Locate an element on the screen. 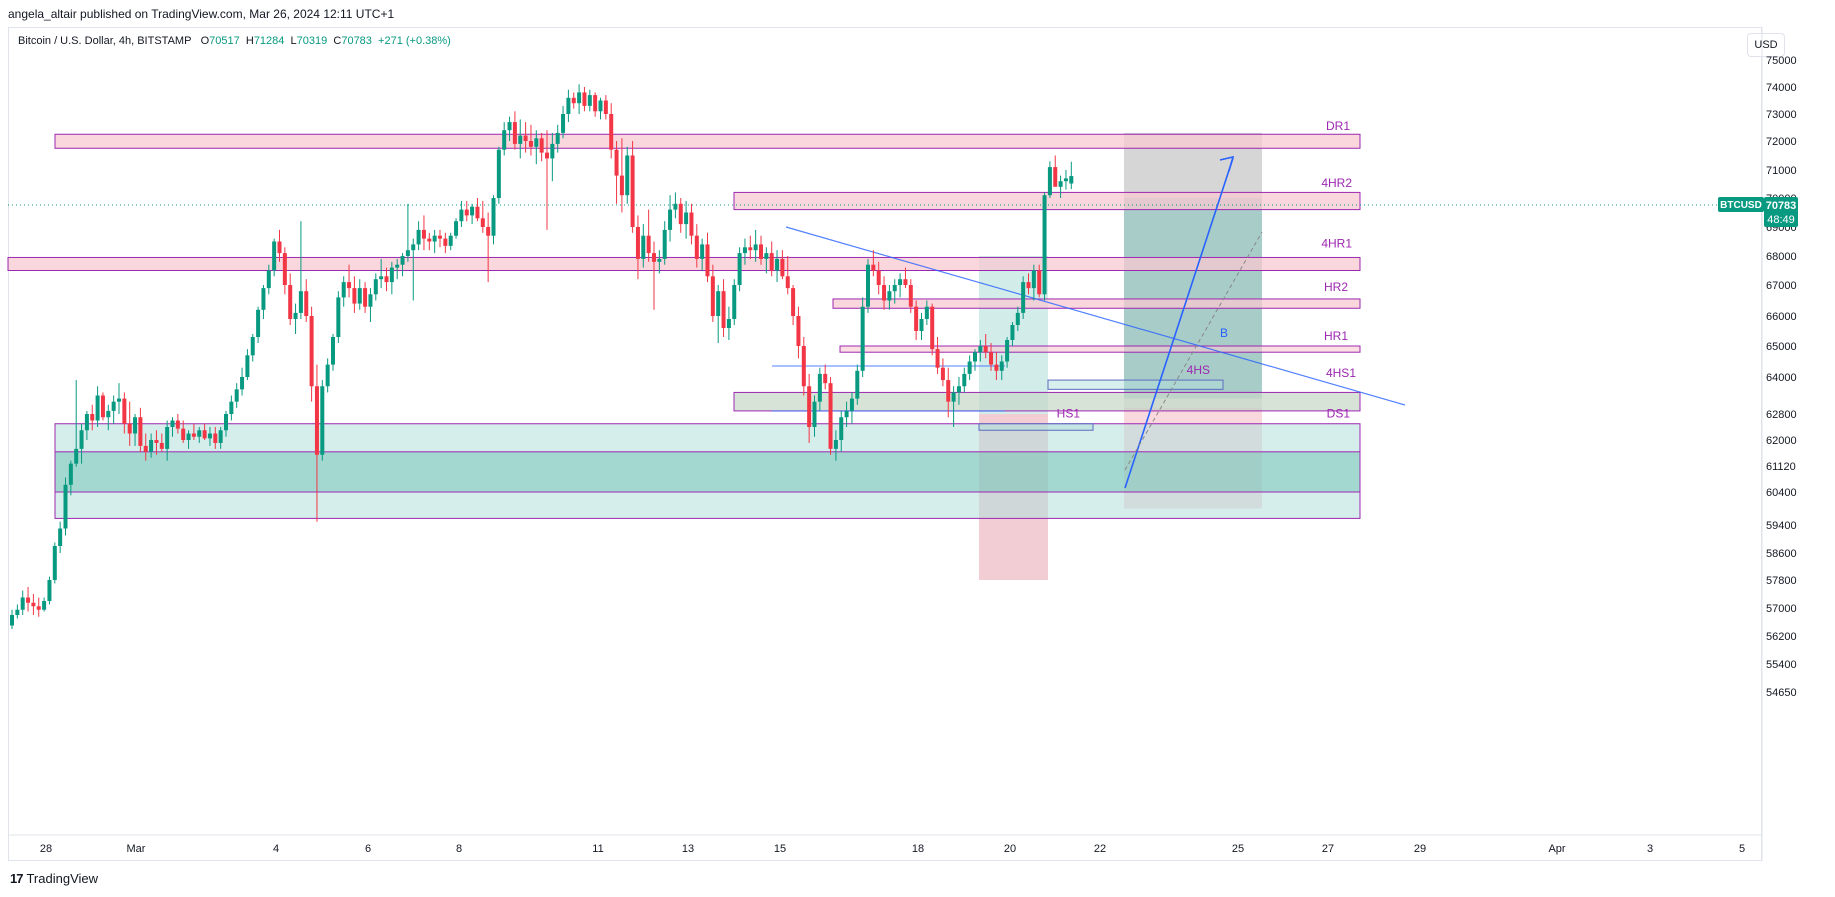 The width and height of the screenshot is (1835, 897). brand: 17 TradingView is located at coordinates (54, 878).